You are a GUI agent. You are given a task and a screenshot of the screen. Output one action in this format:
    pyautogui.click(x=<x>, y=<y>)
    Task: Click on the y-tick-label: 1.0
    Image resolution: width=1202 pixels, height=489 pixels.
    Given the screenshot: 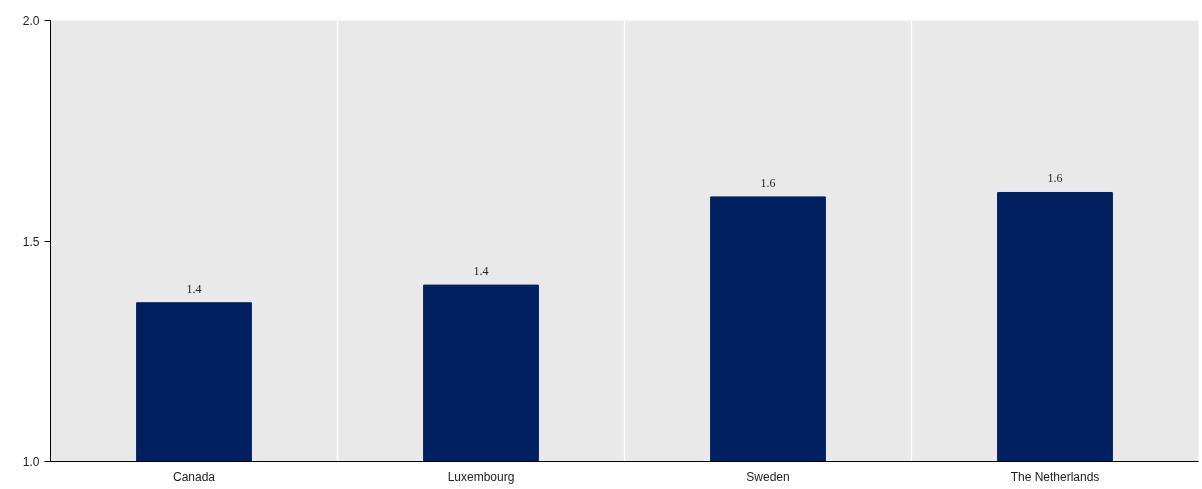 What is the action you would take?
    pyautogui.click(x=31, y=462)
    